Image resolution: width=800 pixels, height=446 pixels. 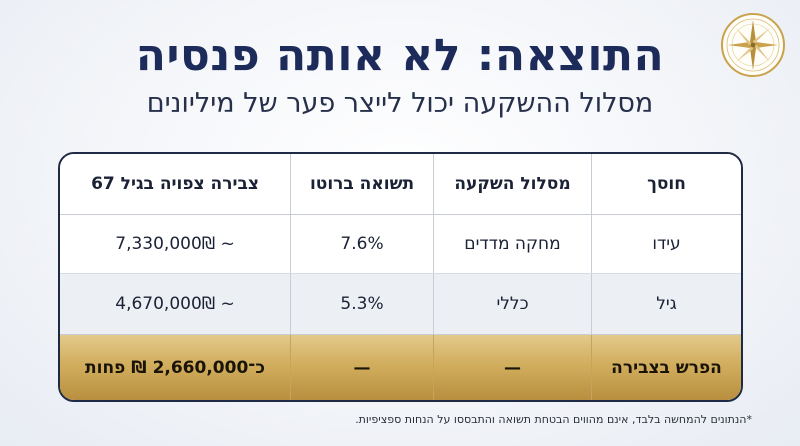 I want to click on total-track: —, so click(x=512, y=367).